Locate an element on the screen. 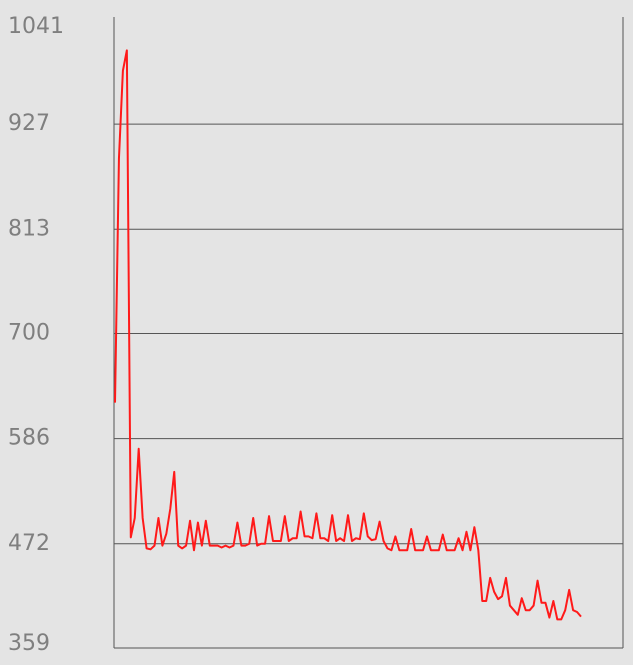 The width and height of the screenshot is (633, 665). y-tick-labels: 1041 927 813 700 586 472 359 is located at coordinates (36, 335).